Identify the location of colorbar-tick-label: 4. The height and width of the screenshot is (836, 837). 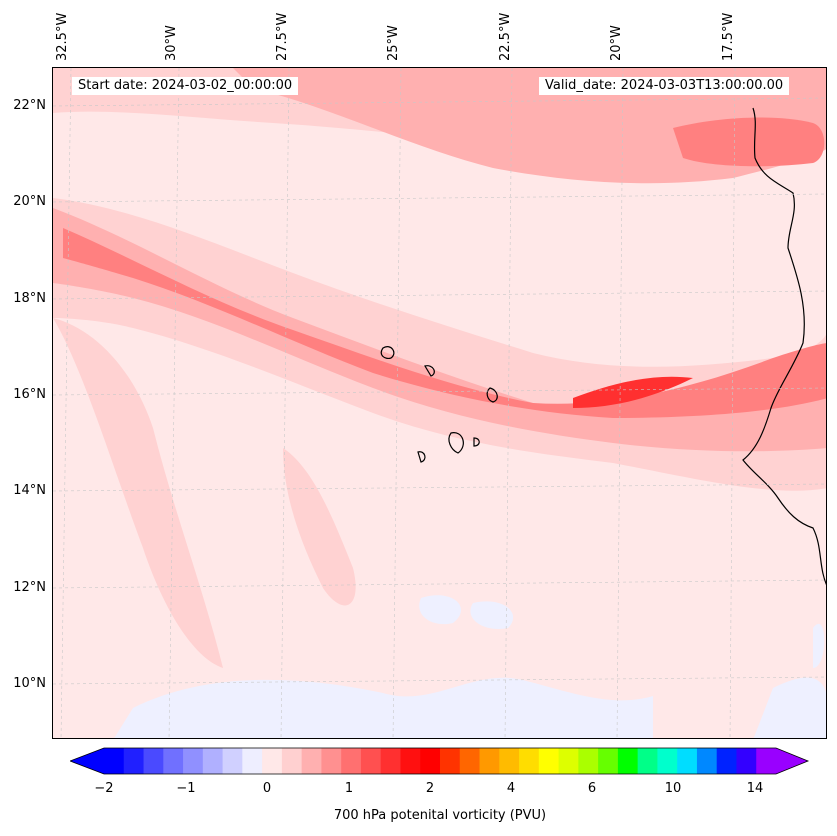
(511, 788).